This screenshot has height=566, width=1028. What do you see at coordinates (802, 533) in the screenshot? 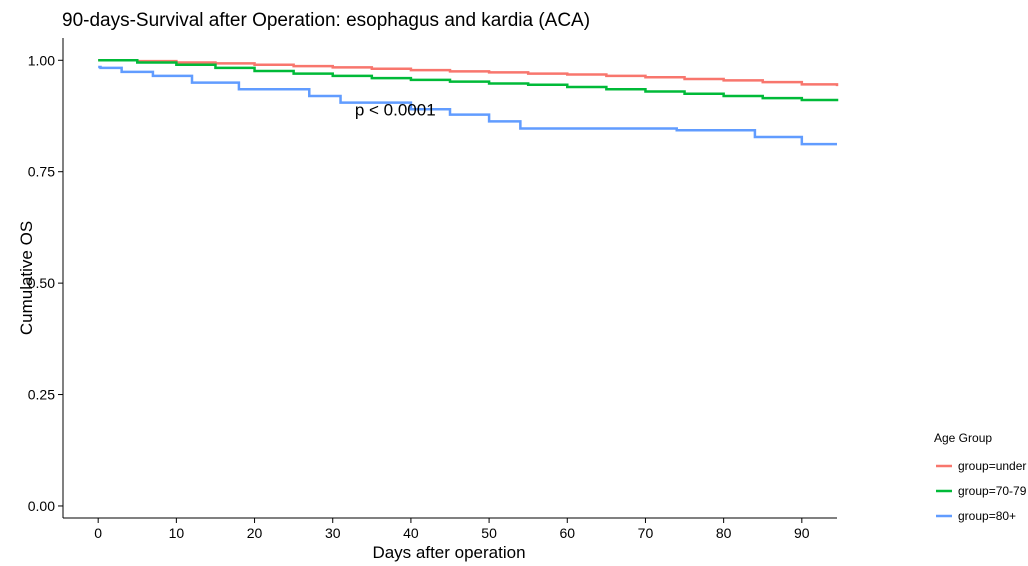
I see `x-tick-label: 90` at bounding box center [802, 533].